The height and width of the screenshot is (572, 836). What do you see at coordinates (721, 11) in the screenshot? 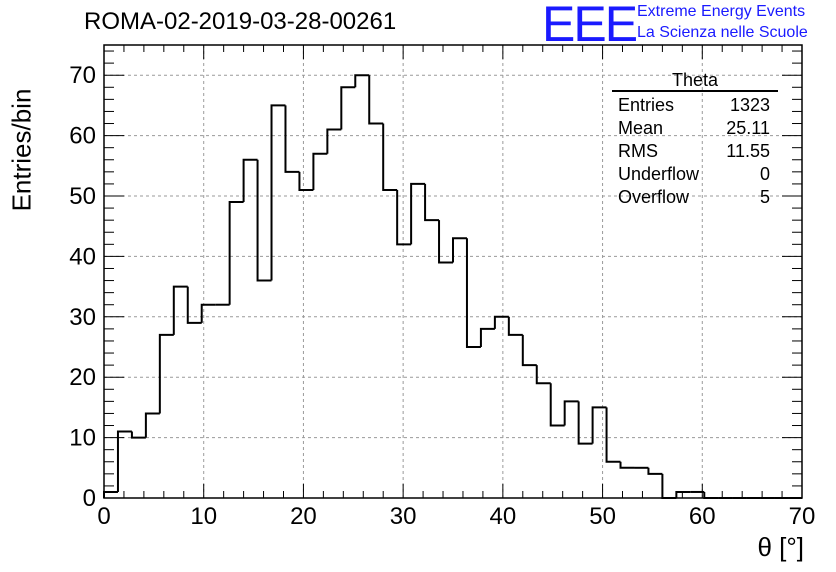
I see `logo-tagline-1: Extreme Energy Events` at bounding box center [721, 11].